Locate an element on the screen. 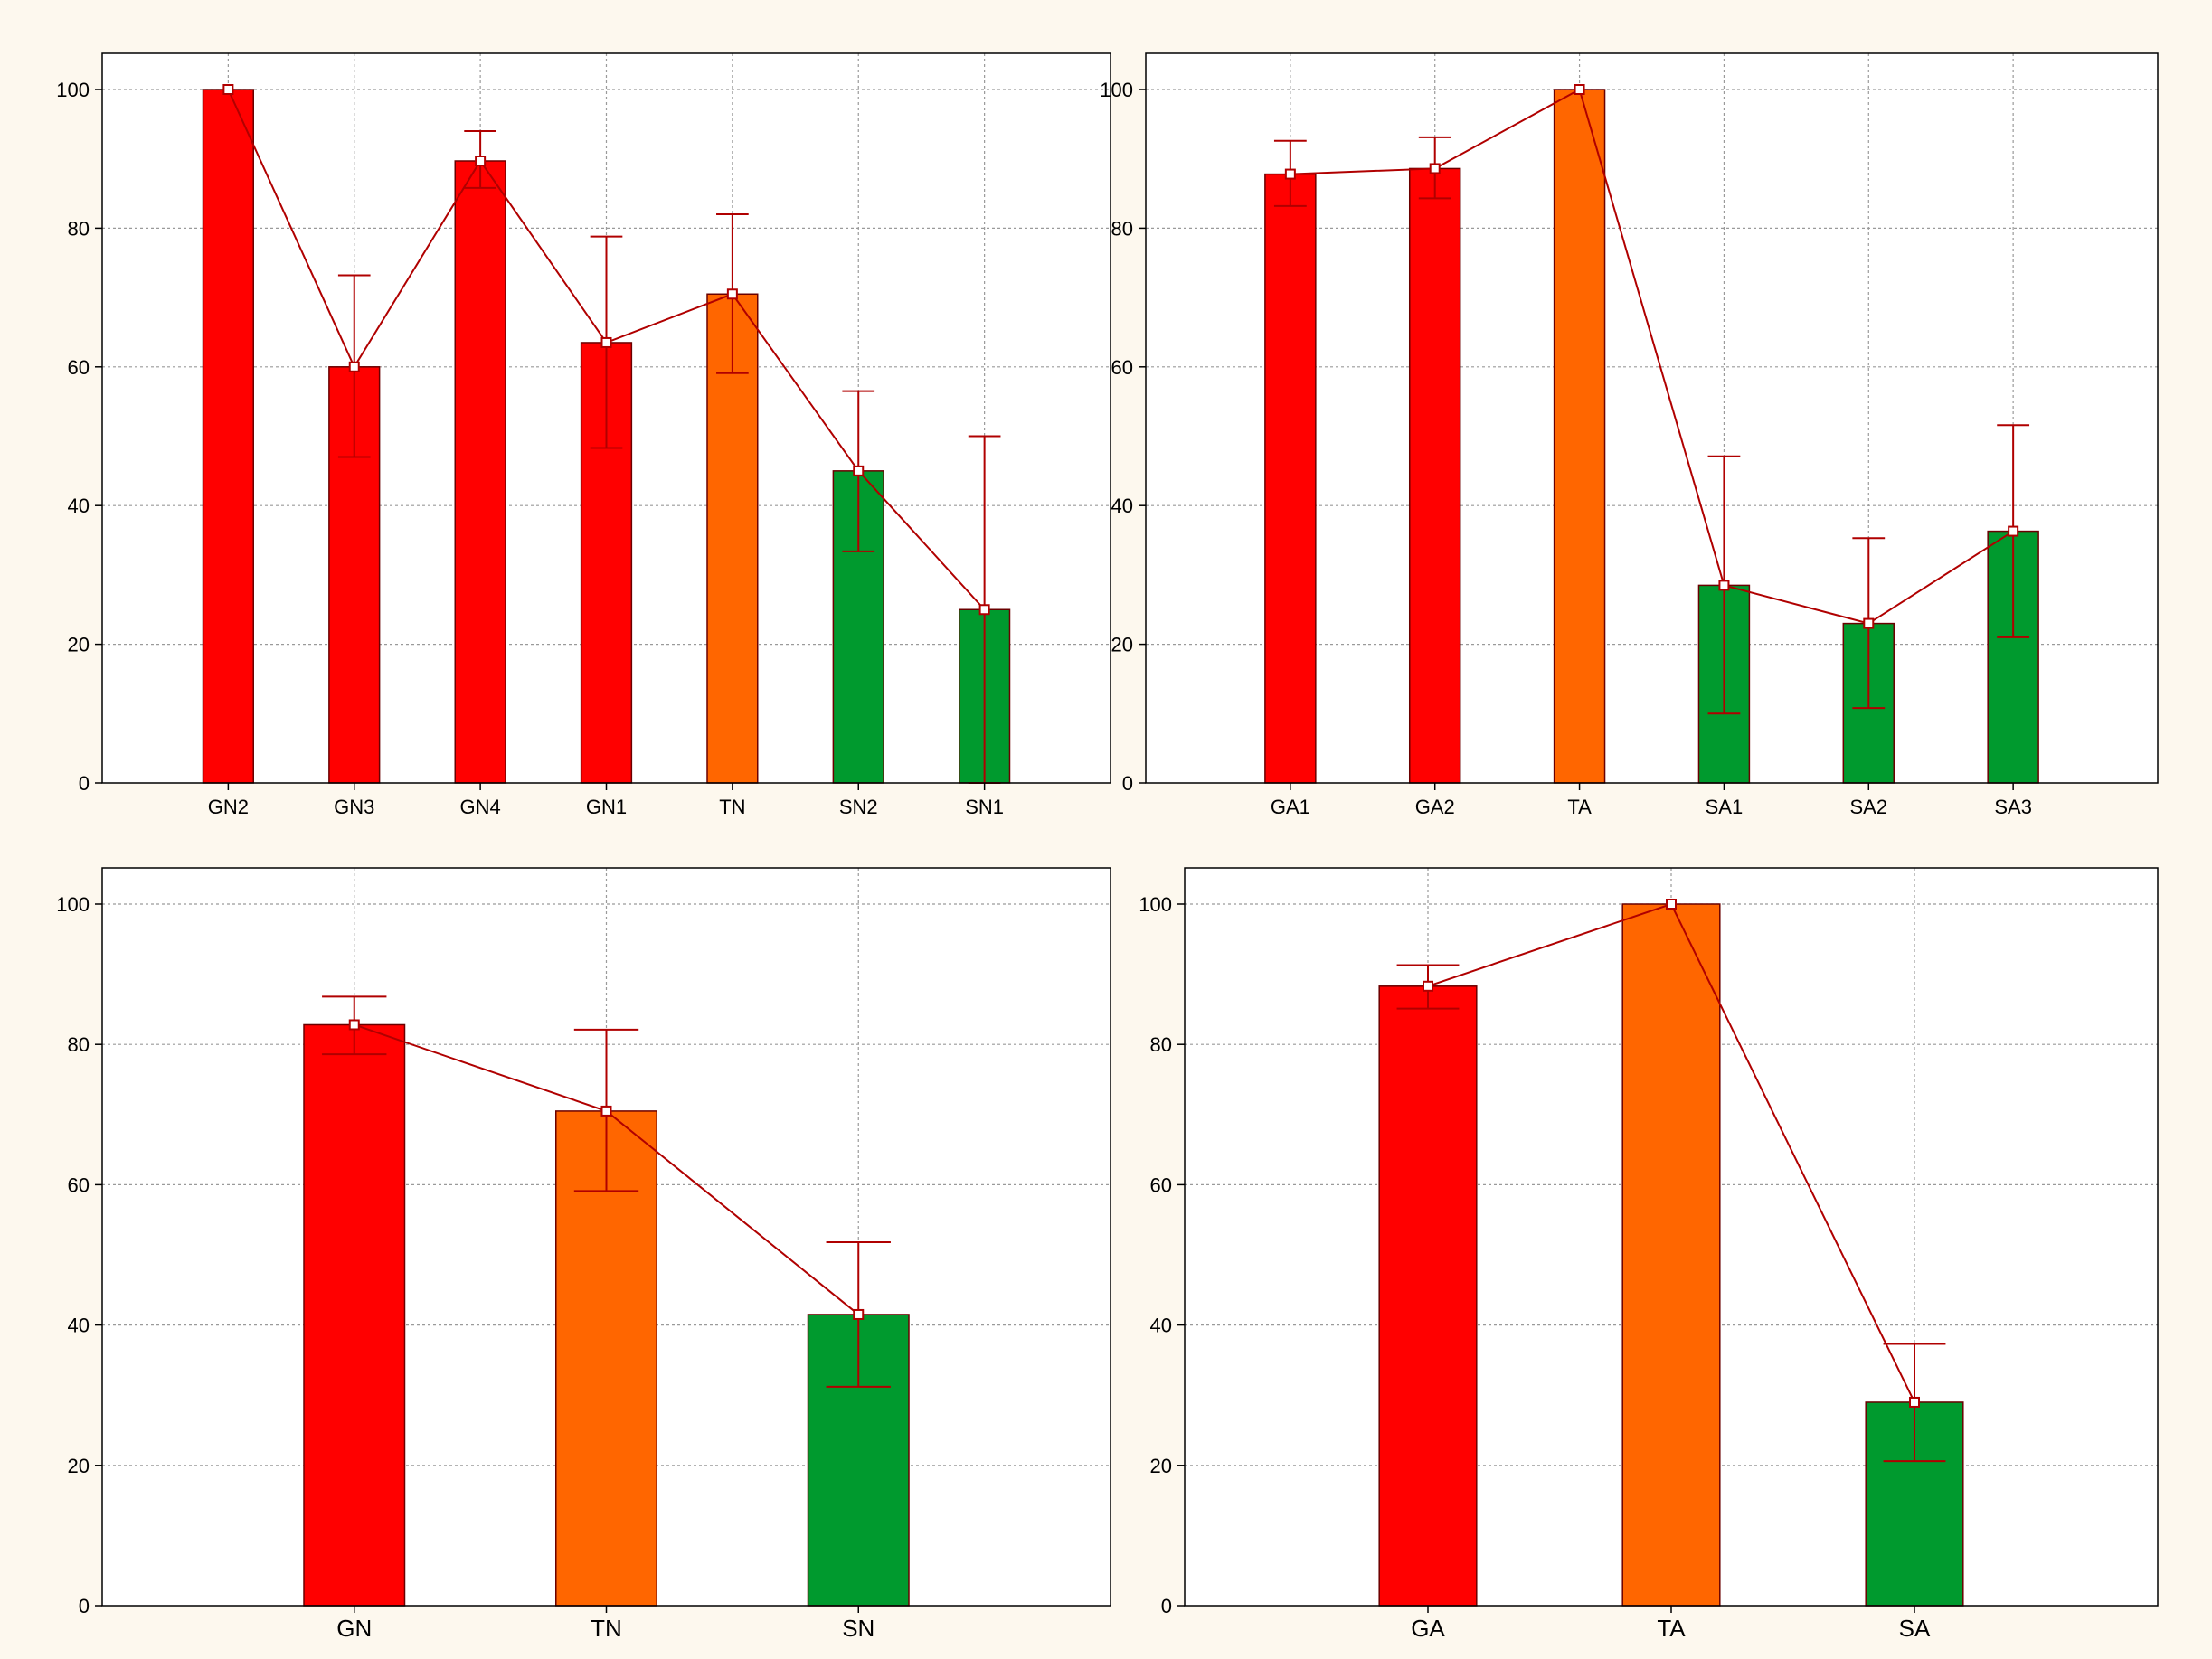  x-tick-label: SA2 is located at coordinates (1868, 807).